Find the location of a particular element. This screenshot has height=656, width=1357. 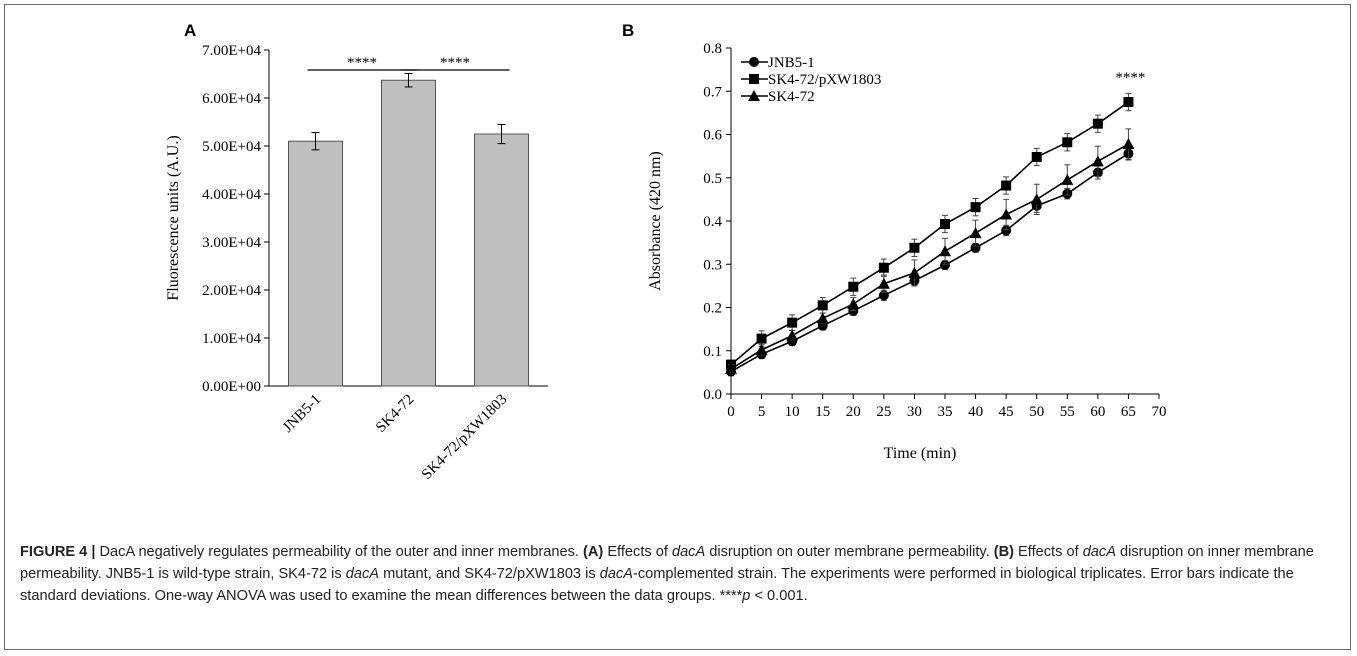

series-sk4-72-pxw1803 is located at coordinates (930, 231).